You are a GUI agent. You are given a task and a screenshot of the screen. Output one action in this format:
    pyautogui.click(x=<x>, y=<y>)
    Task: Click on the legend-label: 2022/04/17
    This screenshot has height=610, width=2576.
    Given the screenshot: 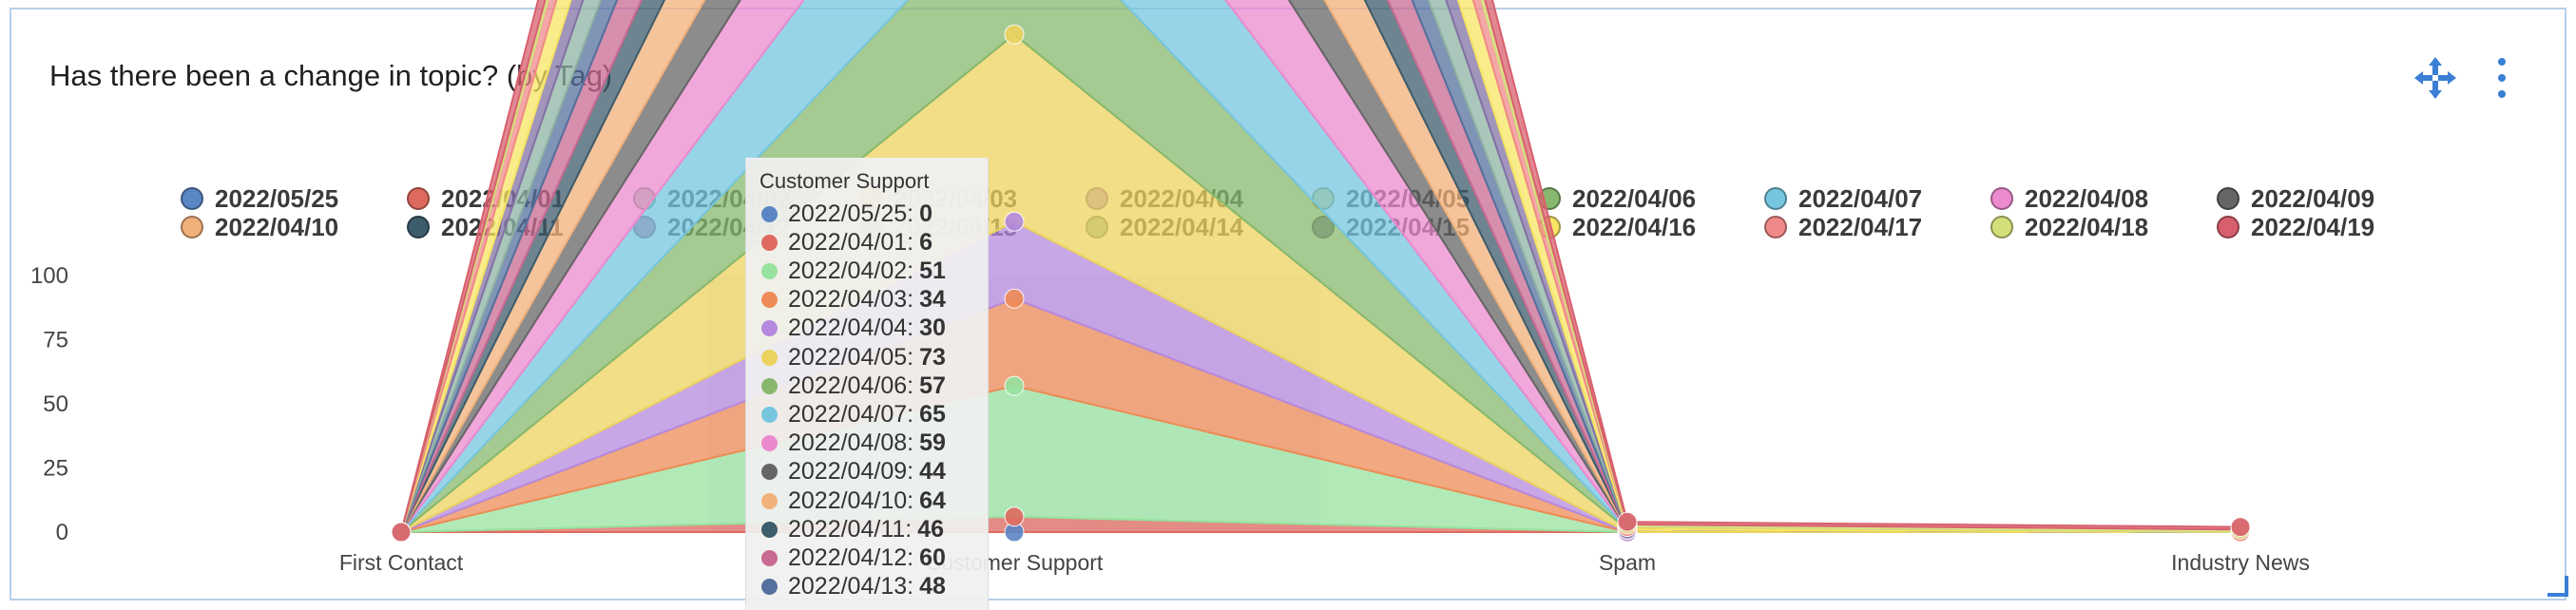 What is the action you would take?
    pyautogui.click(x=1860, y=226)
    